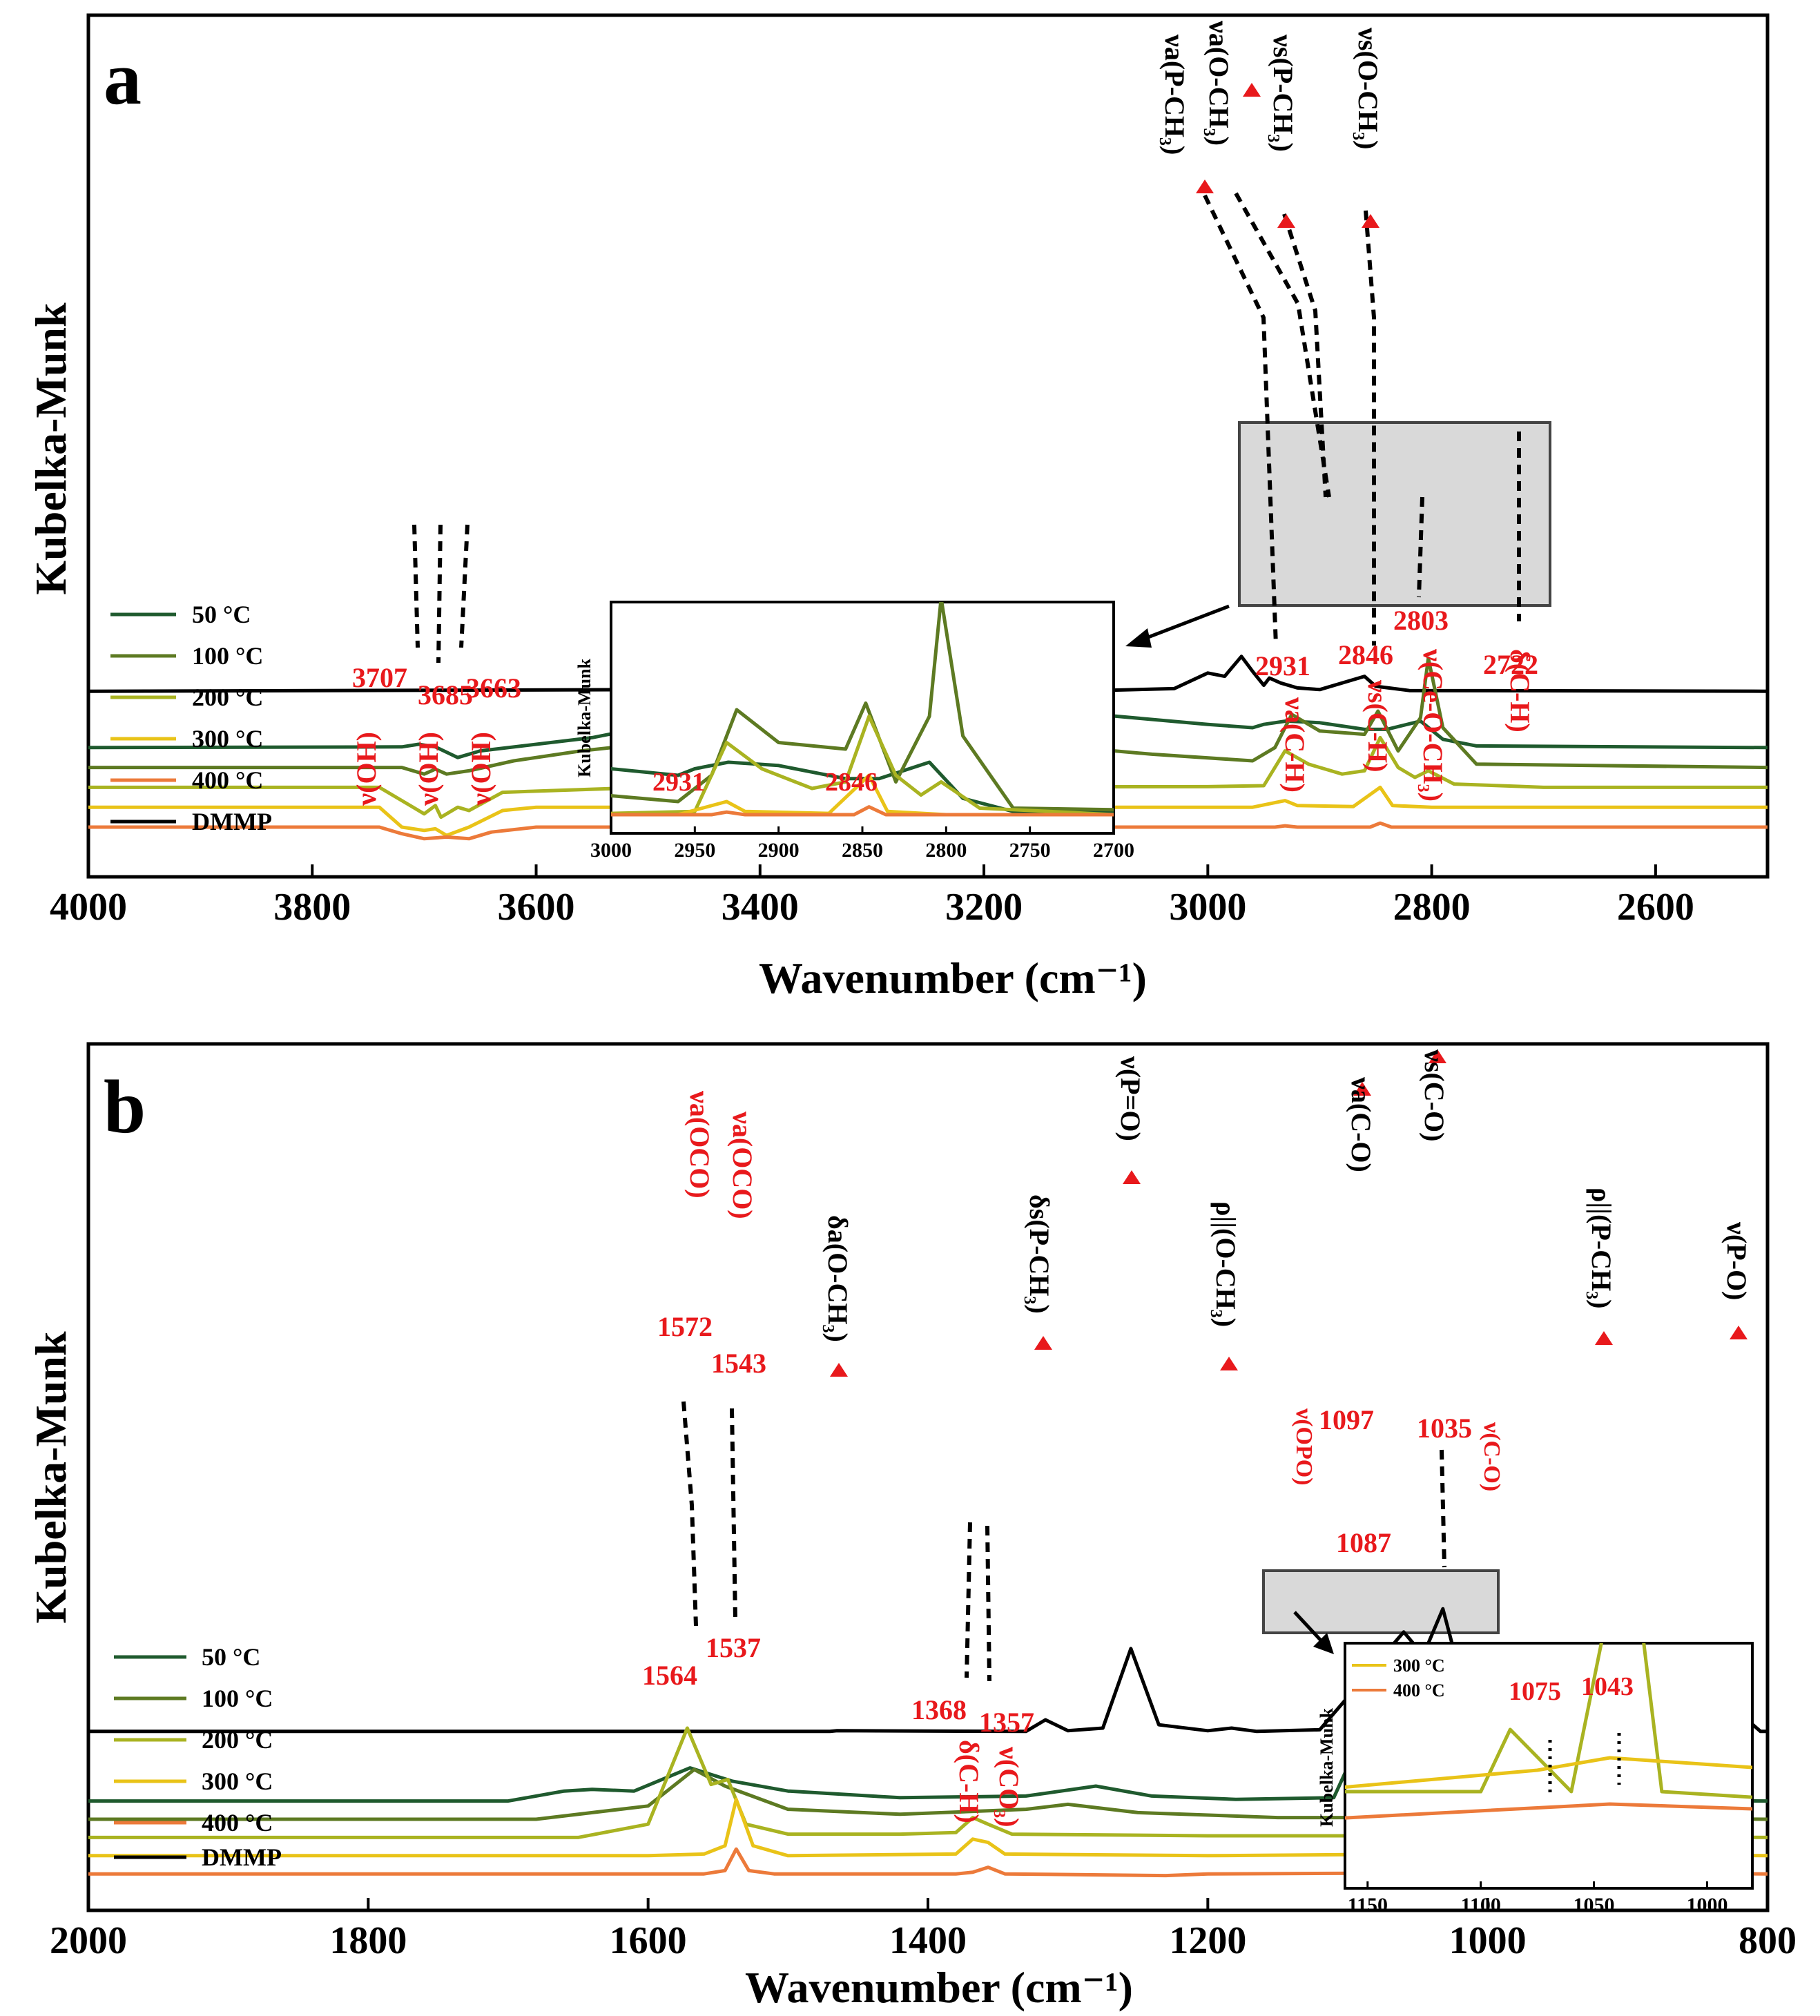 Image resolution: width=1820 pixels, height=2016 pixels. I want to click on marker-va-och3, so click(1252, 90).